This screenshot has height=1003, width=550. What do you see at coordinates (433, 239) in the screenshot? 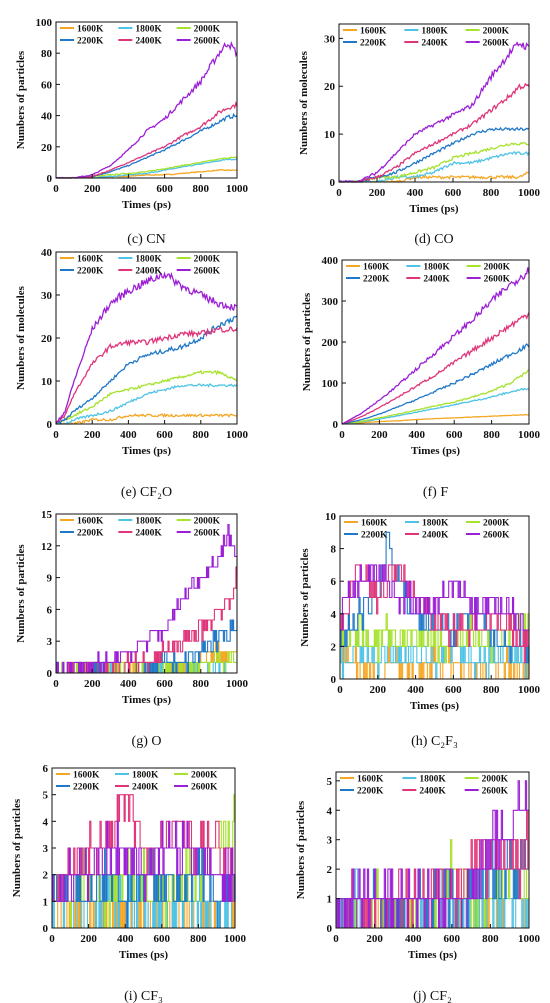
I see `panel-caption: (d) CO` at bounding box center [433, 239].